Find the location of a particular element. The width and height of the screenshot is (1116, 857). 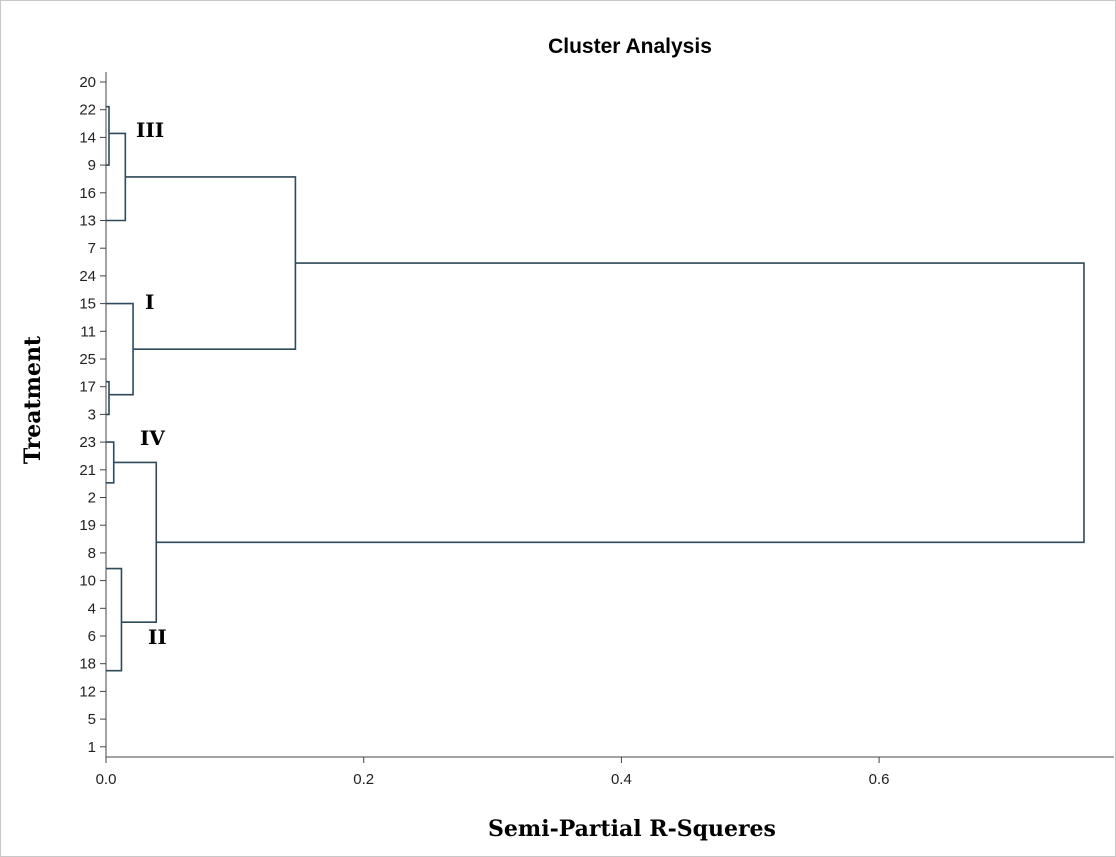

cluster-label-II: II is located at coordinates (157, 637).